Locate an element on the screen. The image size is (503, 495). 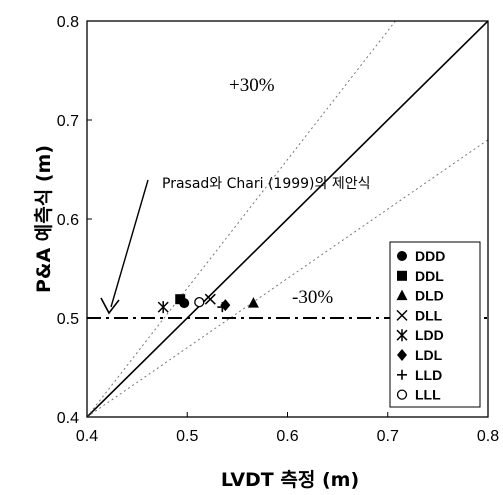
annotation-minus30: -30% is located at coordinates (312, 297).